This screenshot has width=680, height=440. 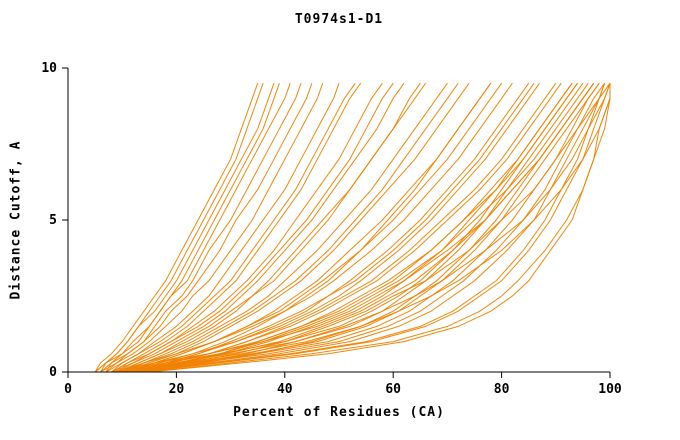 What do you see at coordinates (393, 389) in the screenshot?
I see `x-tick-label: 60` at bounding box center [393, 389].